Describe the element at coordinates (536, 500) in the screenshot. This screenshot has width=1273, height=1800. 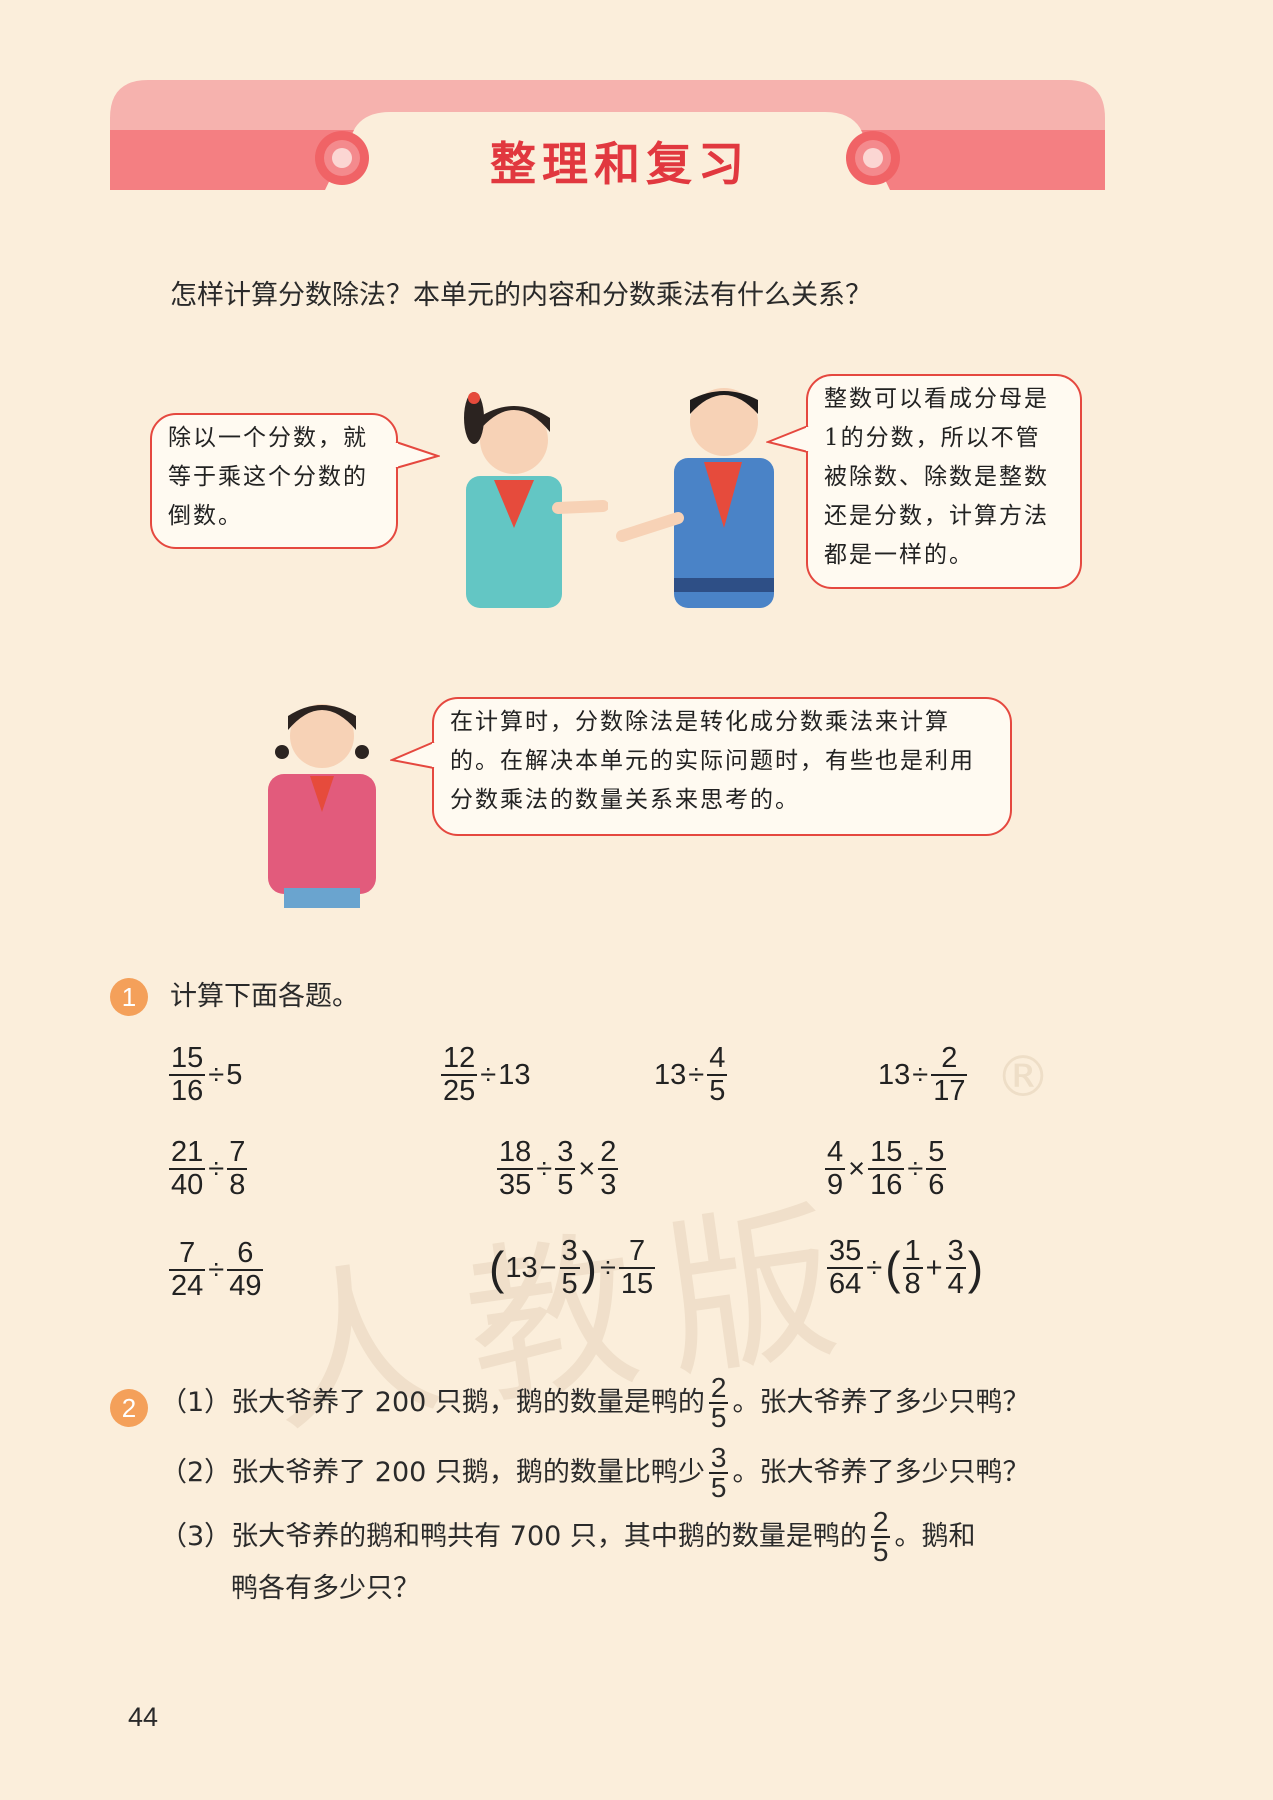
I see `student-girl-illustration` at that location.